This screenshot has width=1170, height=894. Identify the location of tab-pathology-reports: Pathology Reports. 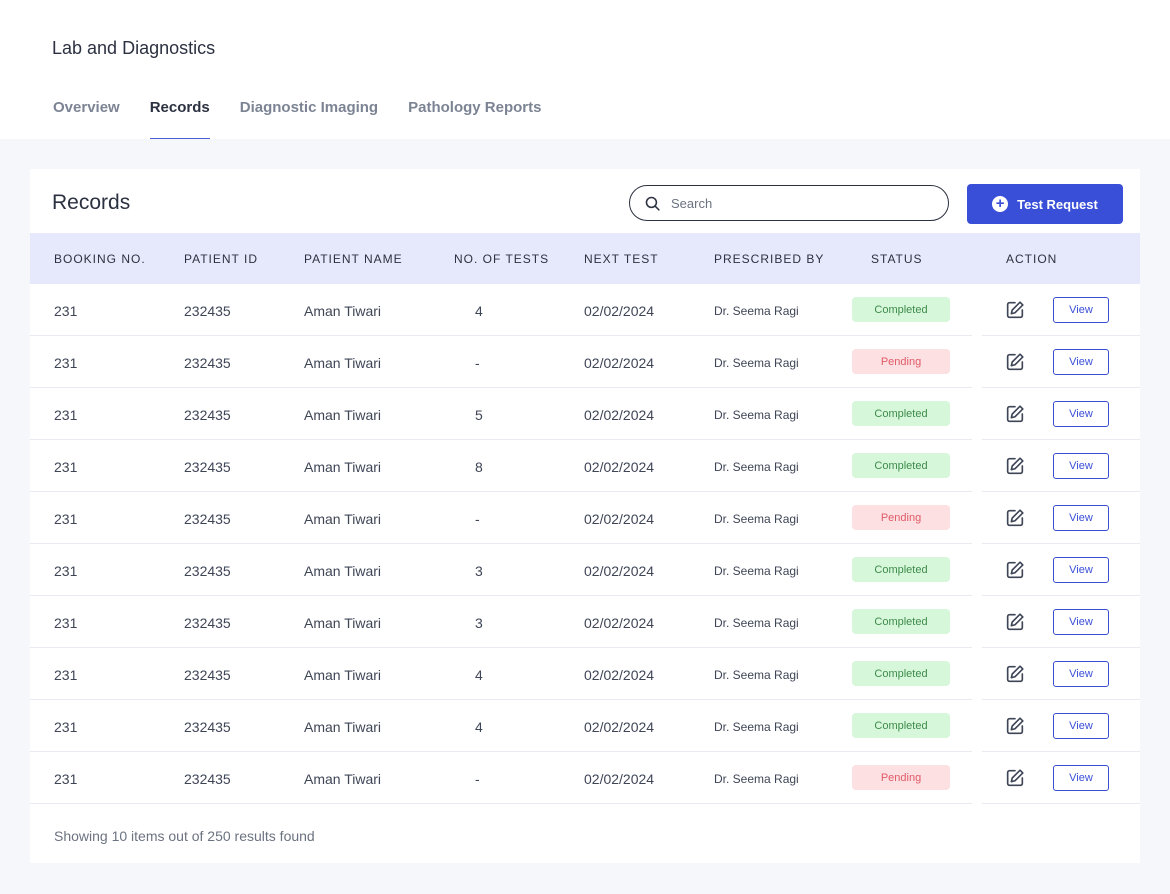
(475, 107).